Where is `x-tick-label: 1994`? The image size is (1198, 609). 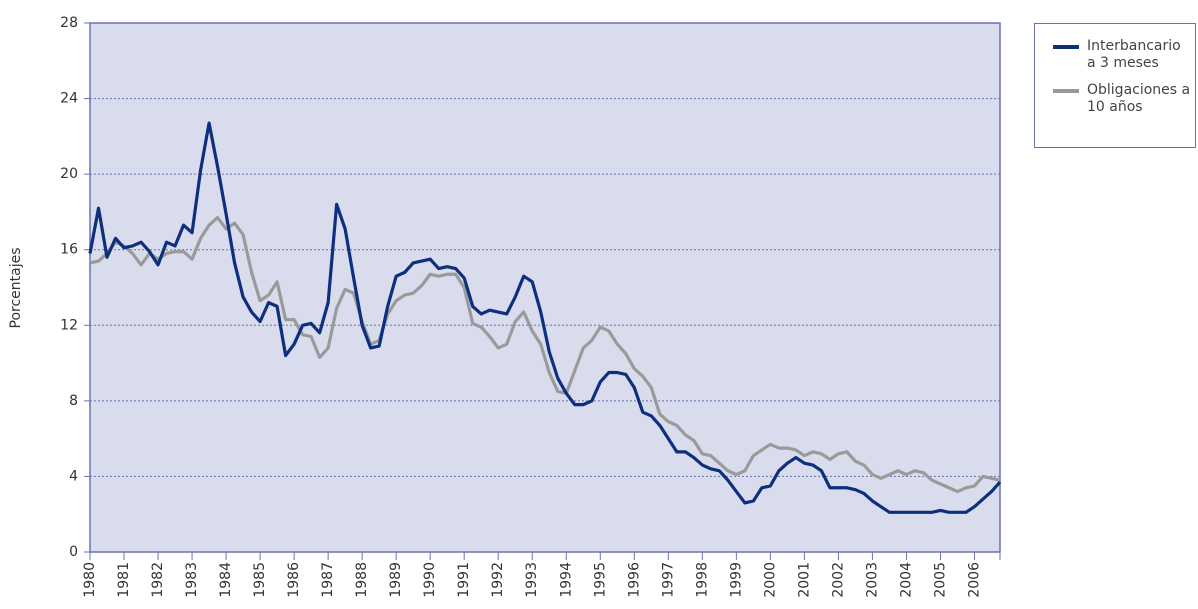
x-tick-label: 1994 is located at coordinates (566, 580).